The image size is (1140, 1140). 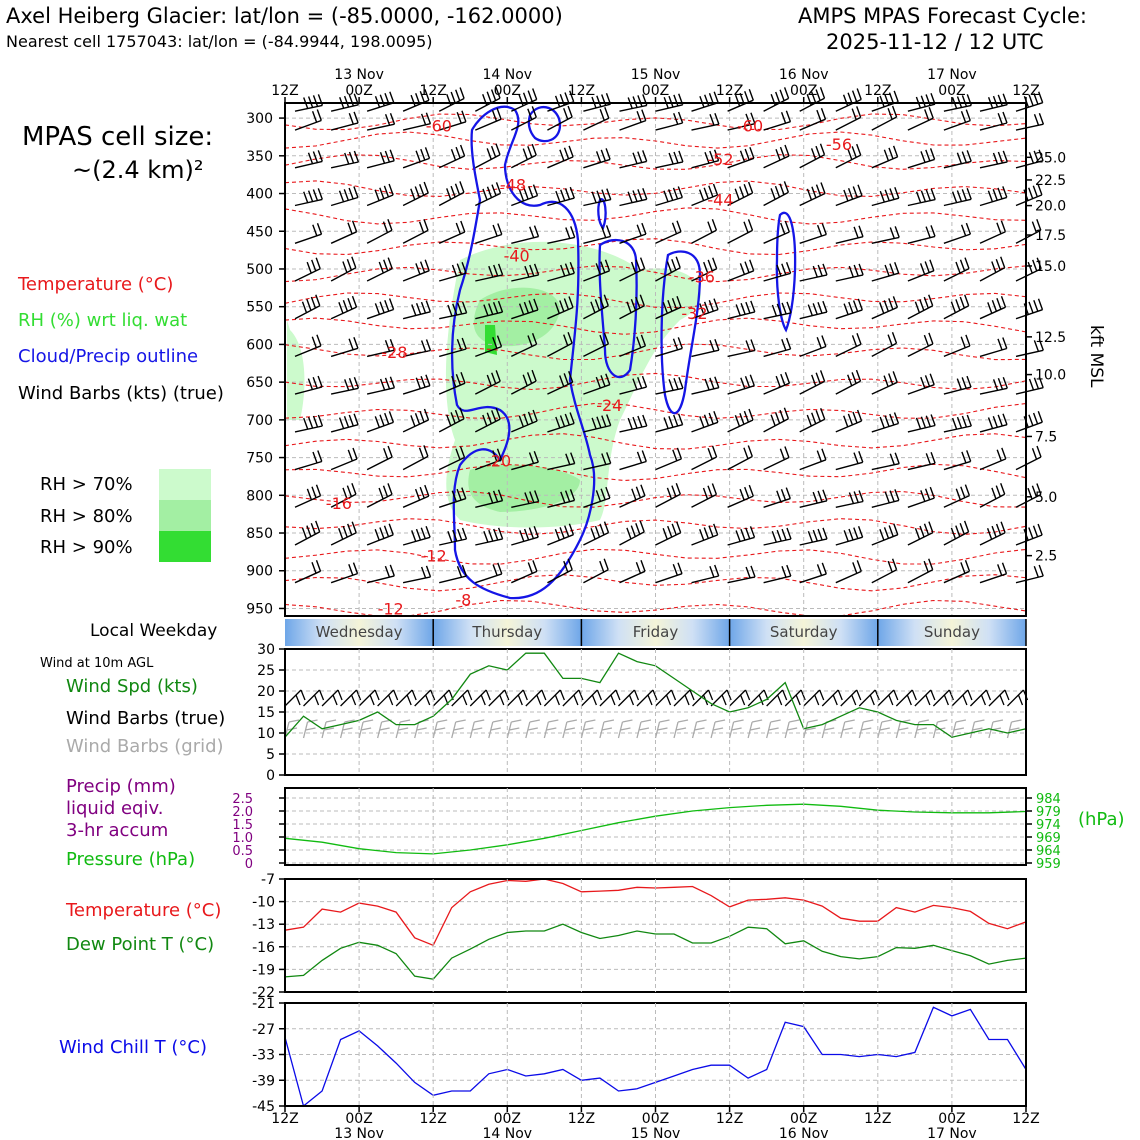 I want to click on temperature-label: -44, so click(x=720, y=200).